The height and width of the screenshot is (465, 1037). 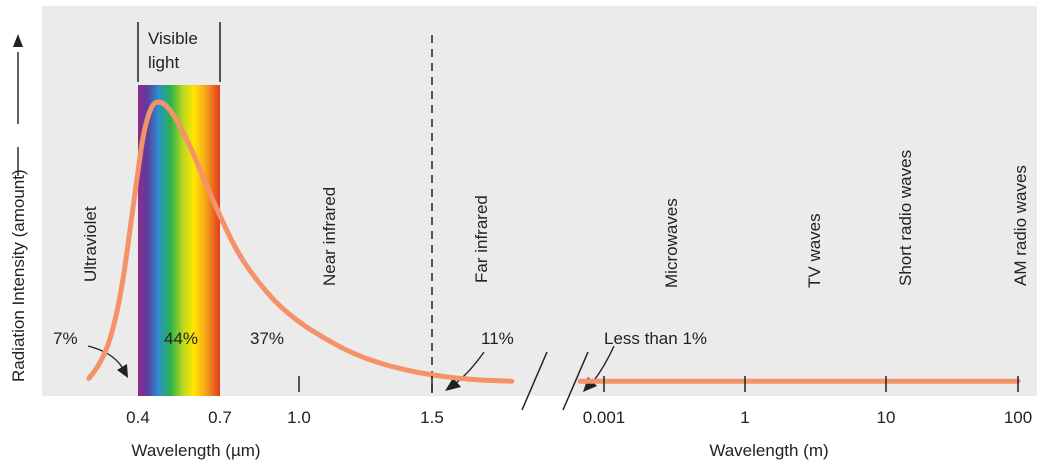 What do you see at coordinates (1018, 417) in the screenshot?
I see `tick-label-100: 100` at bounding box center [1018, 417].